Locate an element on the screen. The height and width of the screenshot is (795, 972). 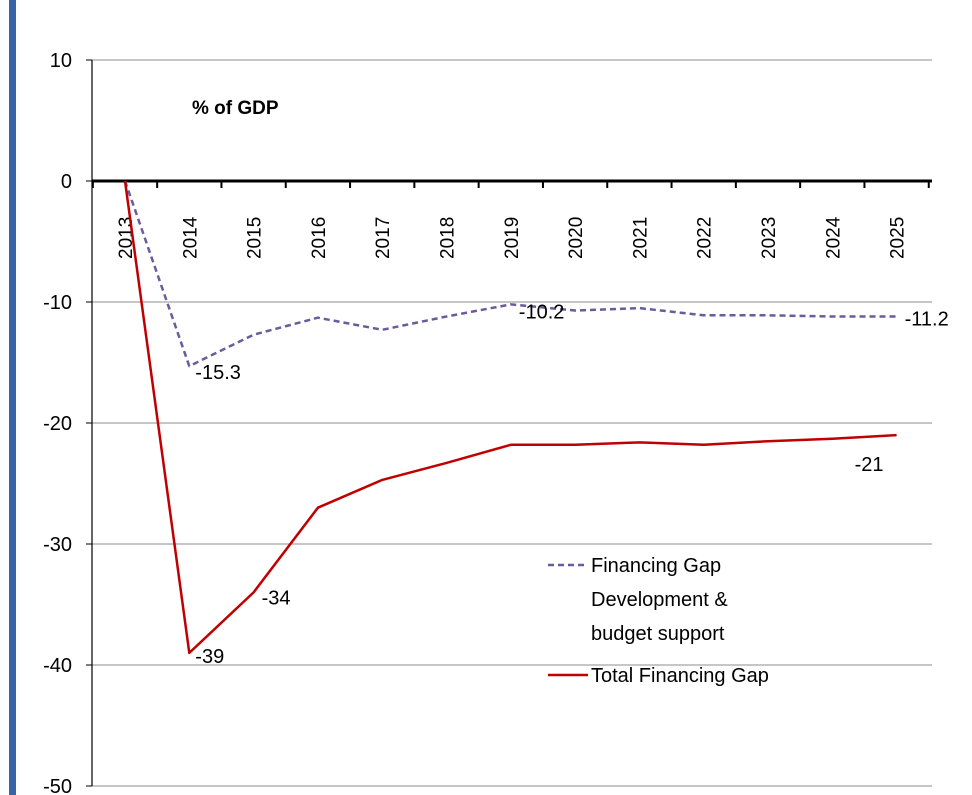
x-tick-label: 2025 is located at coordinates (898, 238).